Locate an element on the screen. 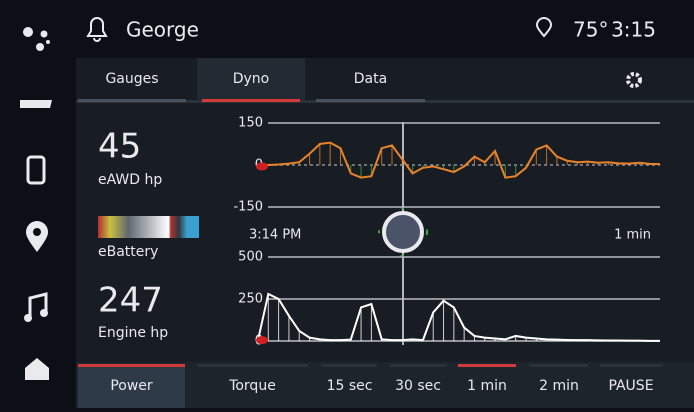 The image size is (694, 412). sidebar is located at coordinates (36, 203).